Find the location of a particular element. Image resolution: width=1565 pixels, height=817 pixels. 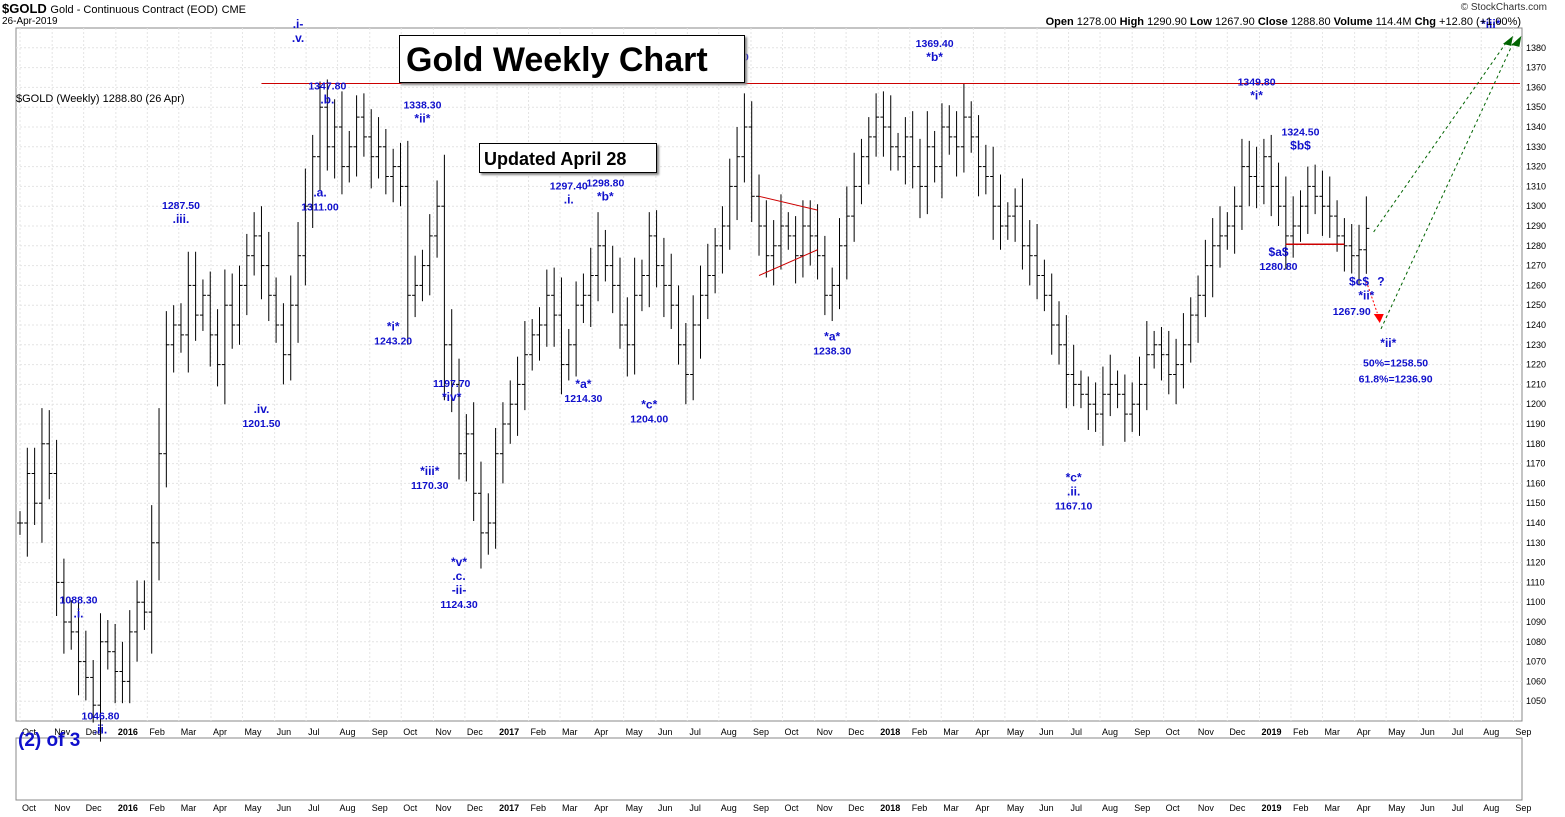

wave-label: *c* is located at coordinates (649, 404).